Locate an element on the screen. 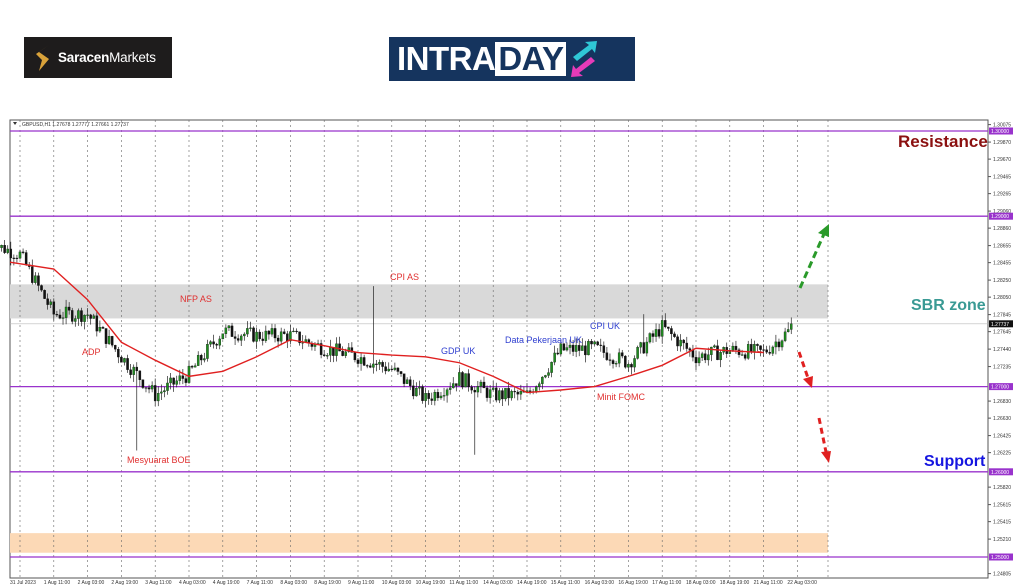  bearish-arrow-icon is located at coordinates (824, 440).